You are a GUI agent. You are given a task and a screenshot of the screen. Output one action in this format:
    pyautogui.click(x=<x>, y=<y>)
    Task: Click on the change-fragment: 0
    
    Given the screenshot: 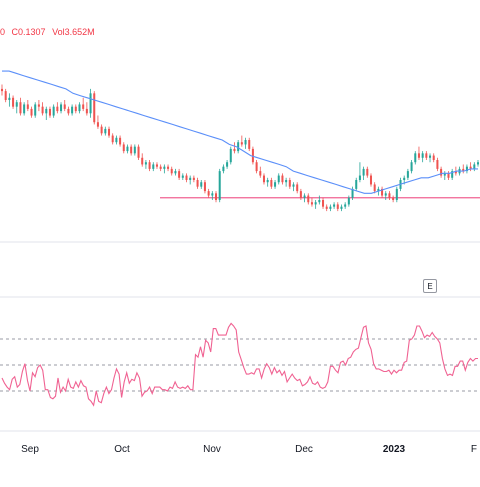 What is the action you would take?
    pyautogui.click(x=3, y=32)
    